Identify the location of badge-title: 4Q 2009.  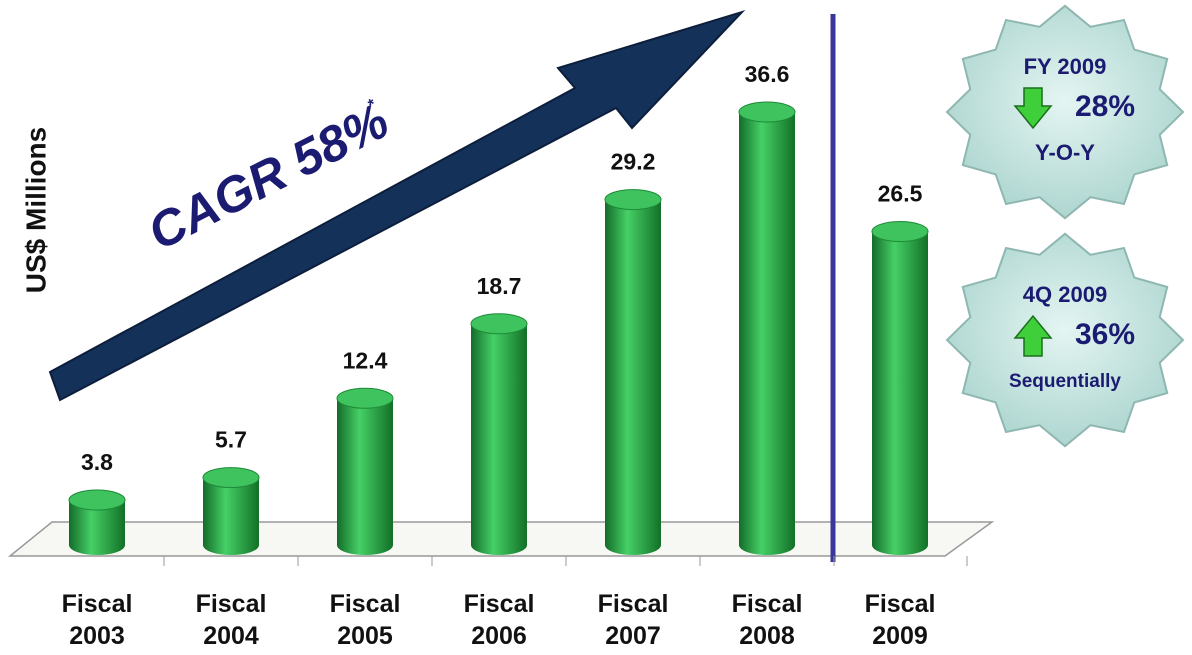
(1065, 294).